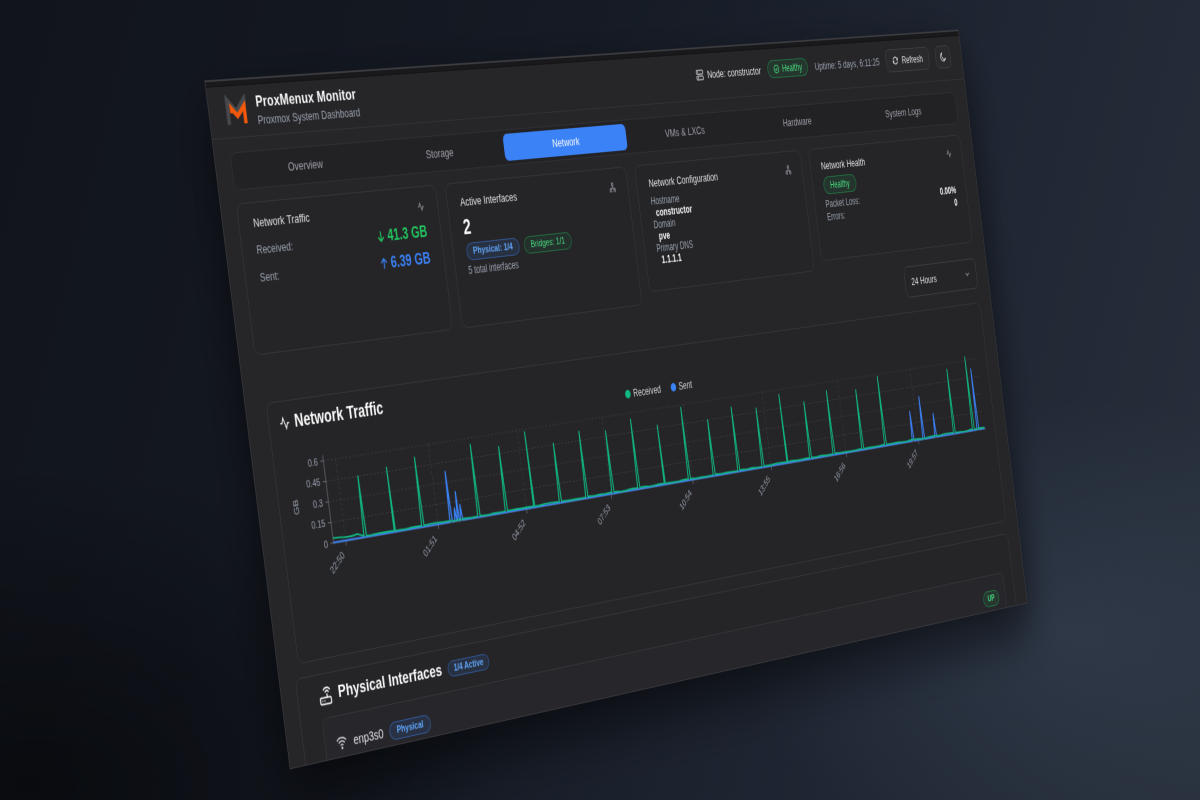 This screenshot has height=800, width=1200. Describe the element at coordinates (518, 530) in the screenshot. I see `svg-text: 04:52` at that location.